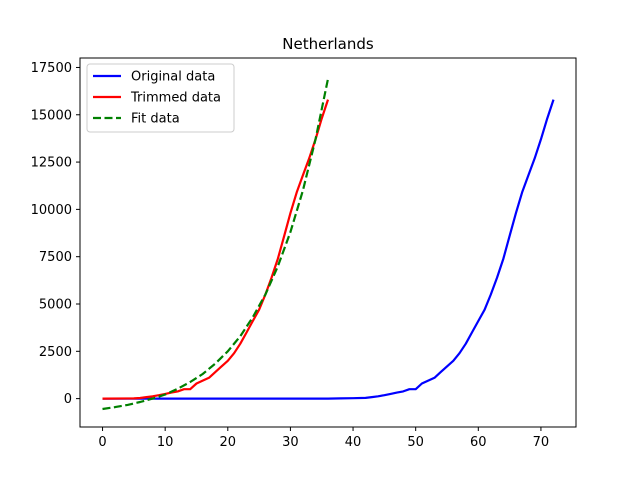 The width and height of the screenshot is (640, 480). I want to click on x-tick-label: 40, so click(353, 442).